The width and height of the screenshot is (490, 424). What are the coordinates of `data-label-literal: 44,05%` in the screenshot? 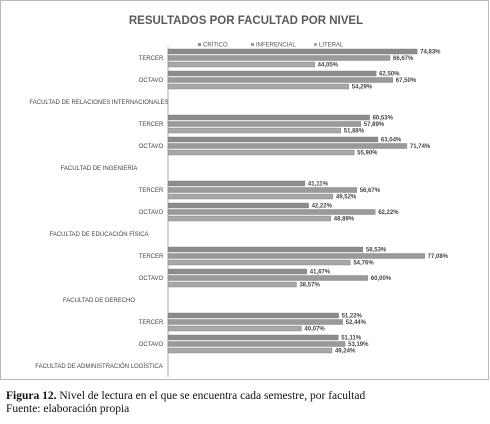 It's located at (328, 65).